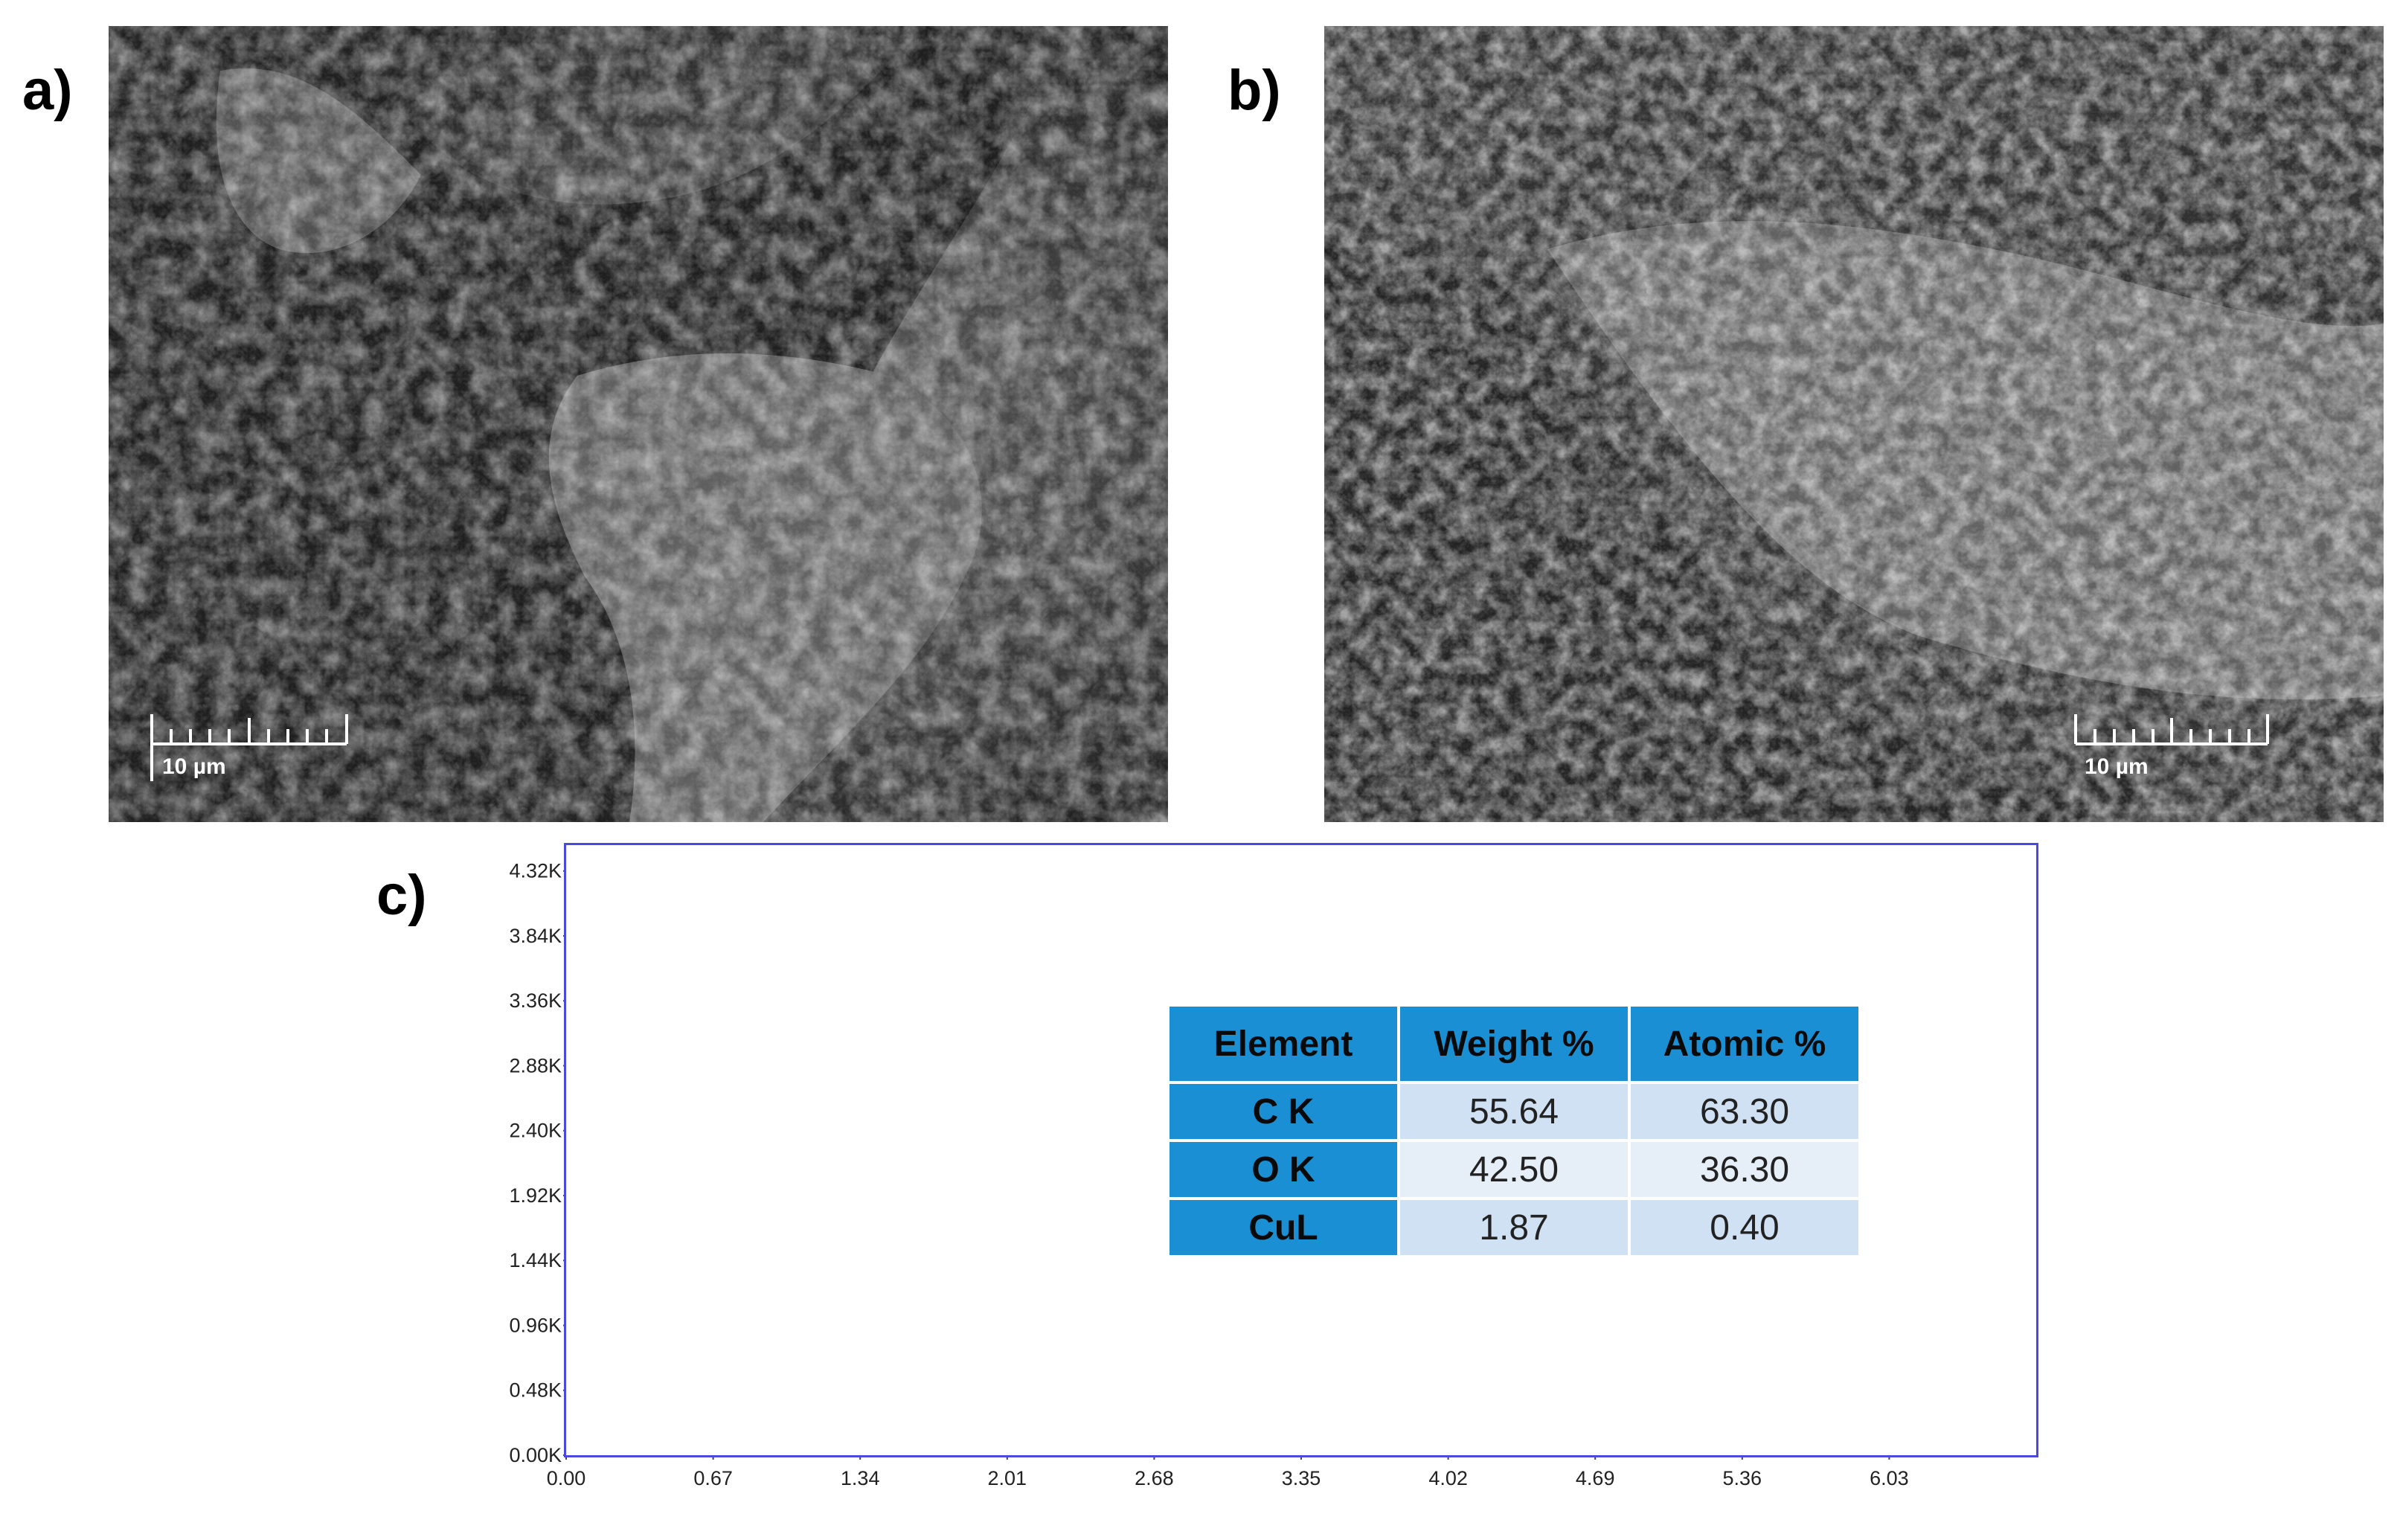 This screenshot has height=1540, width=2400. What do you see at coordinates (249, 747) in the screenshot?
I see `scale-bar-a` at bounding box center [249, 747].